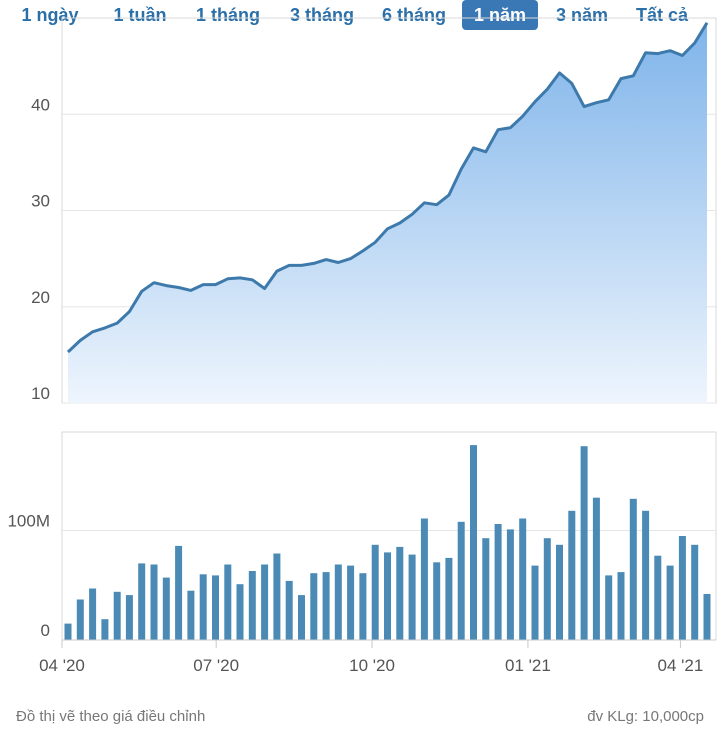 The image size is (720, 737). Describe the element at coordinates (321, 15) in the screenshot. I see `period-tab: 3 tháng` at that location.